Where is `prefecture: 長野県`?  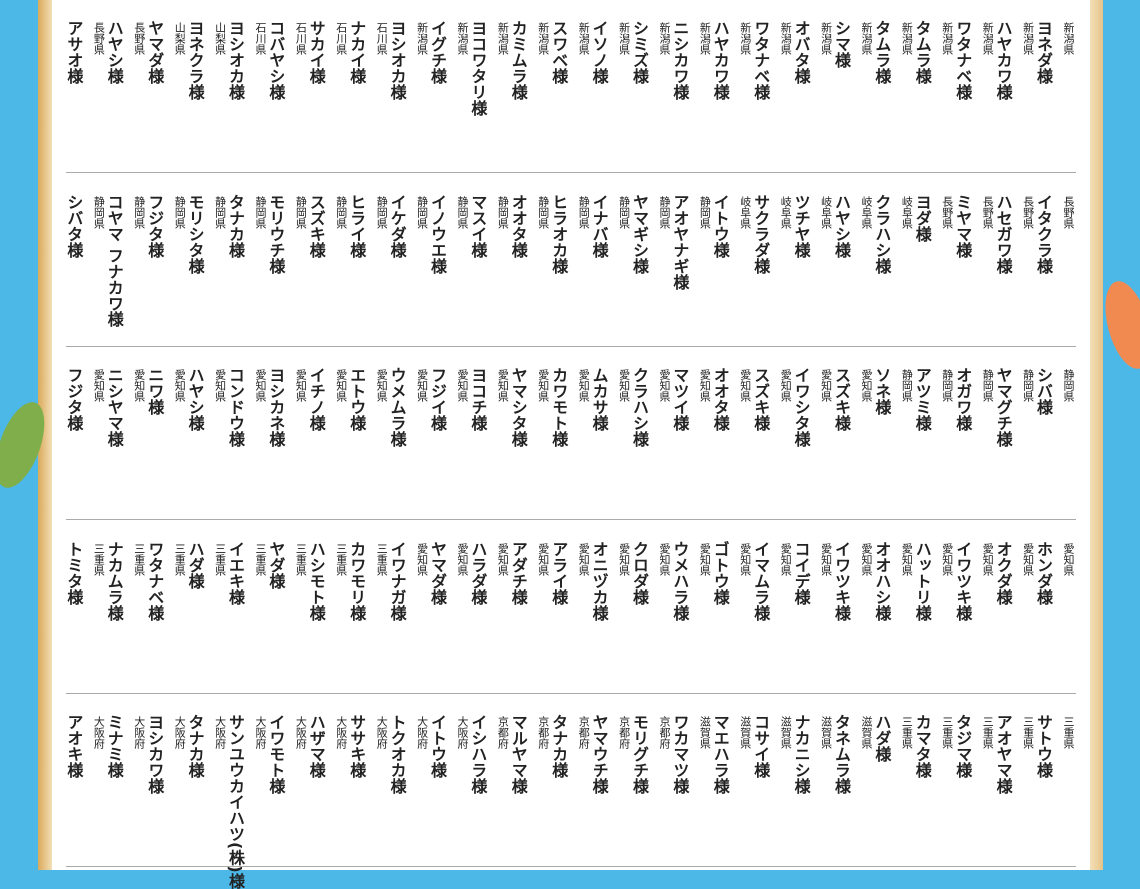
prefecture: 長野県 is located at coordinates (99, 38).